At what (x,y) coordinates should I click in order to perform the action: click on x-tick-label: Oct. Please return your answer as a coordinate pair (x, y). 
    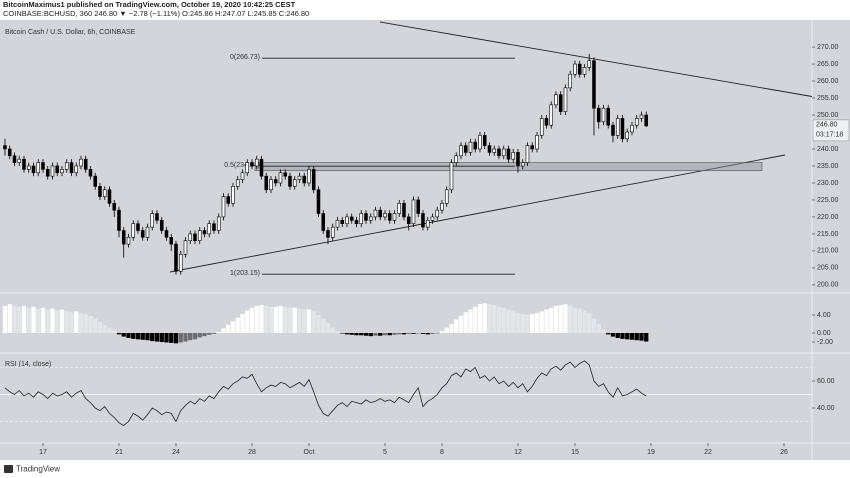
    Looking at the image, I should click on (309, 452).